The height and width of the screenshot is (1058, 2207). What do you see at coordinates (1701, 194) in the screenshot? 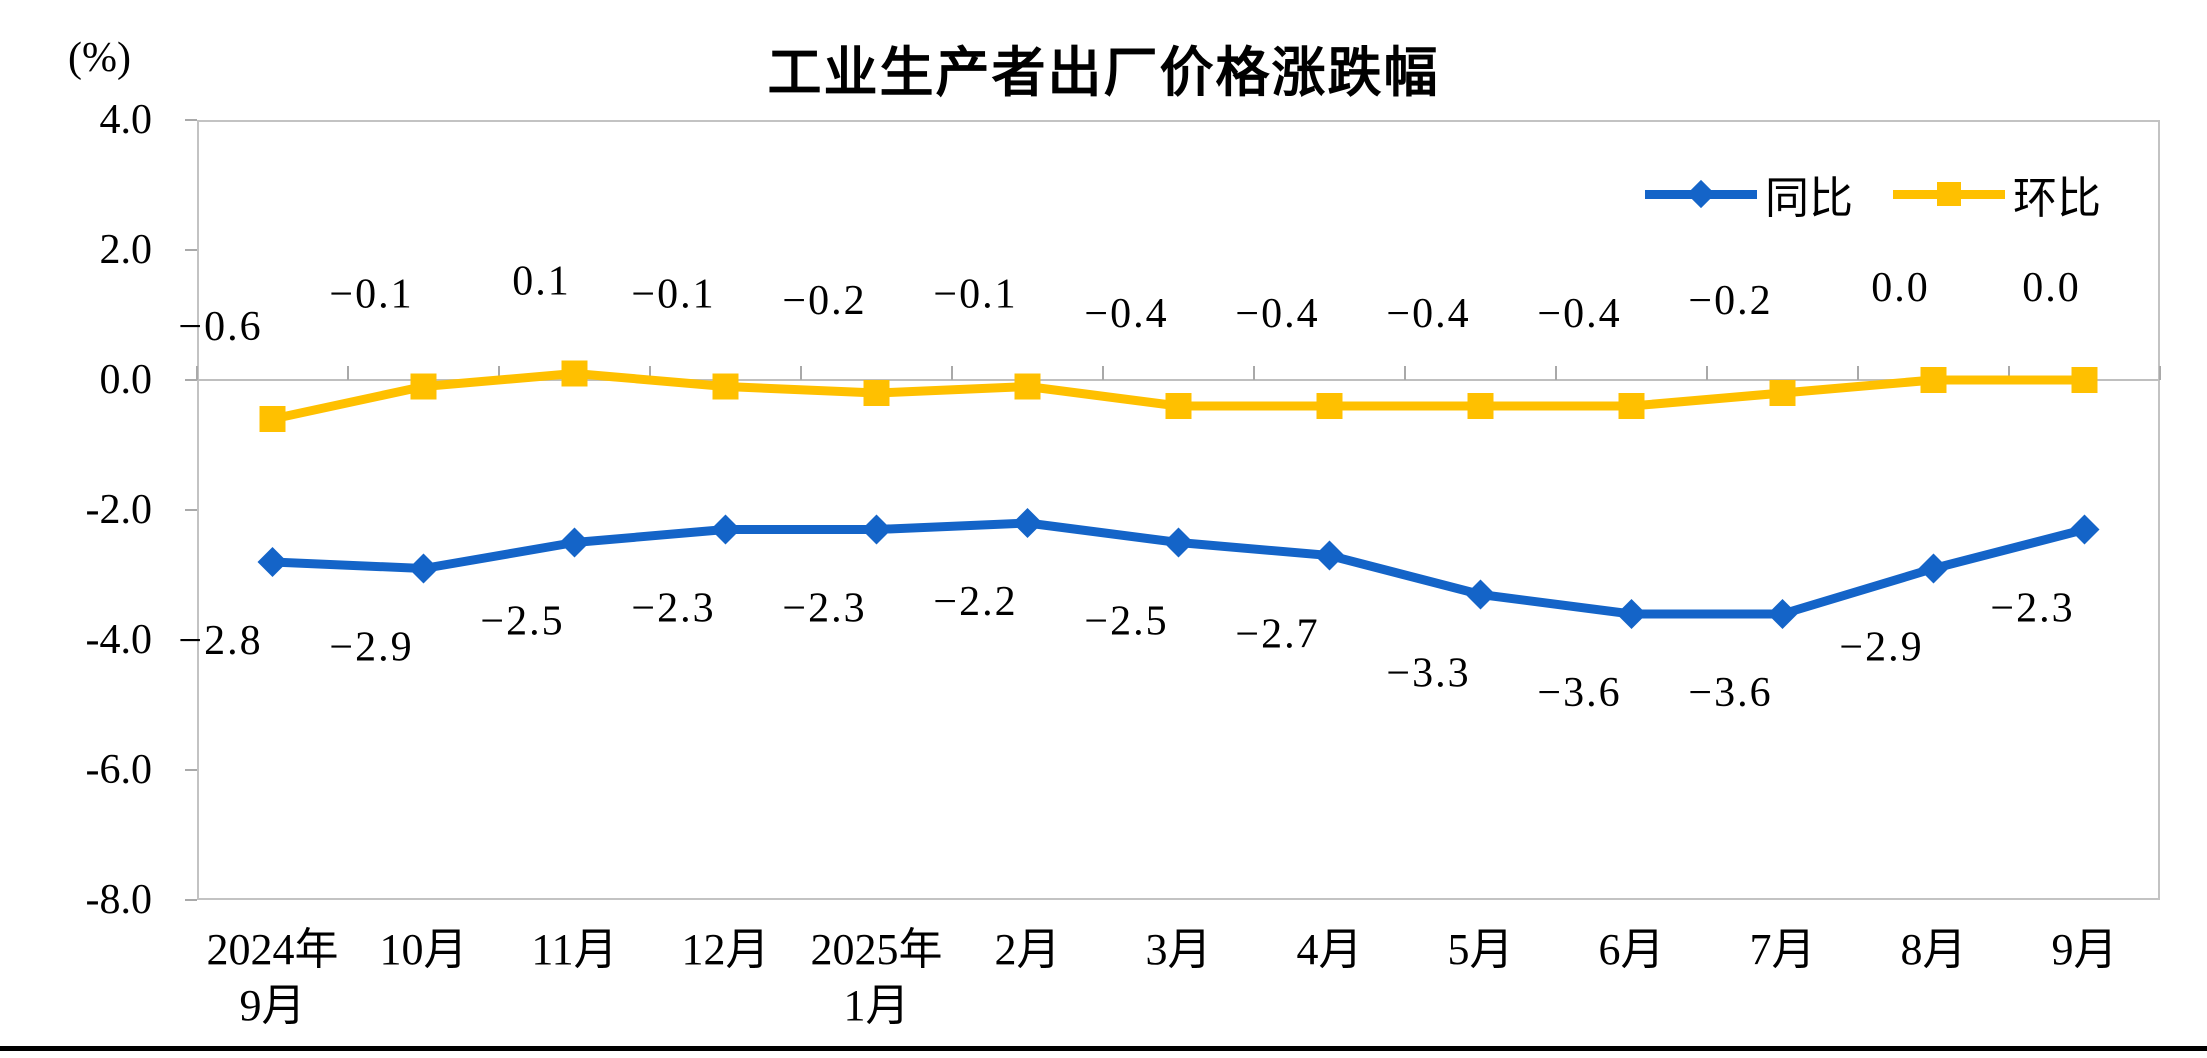
I see `tongbi-line-swatch` at bounding box center [1701, 194].